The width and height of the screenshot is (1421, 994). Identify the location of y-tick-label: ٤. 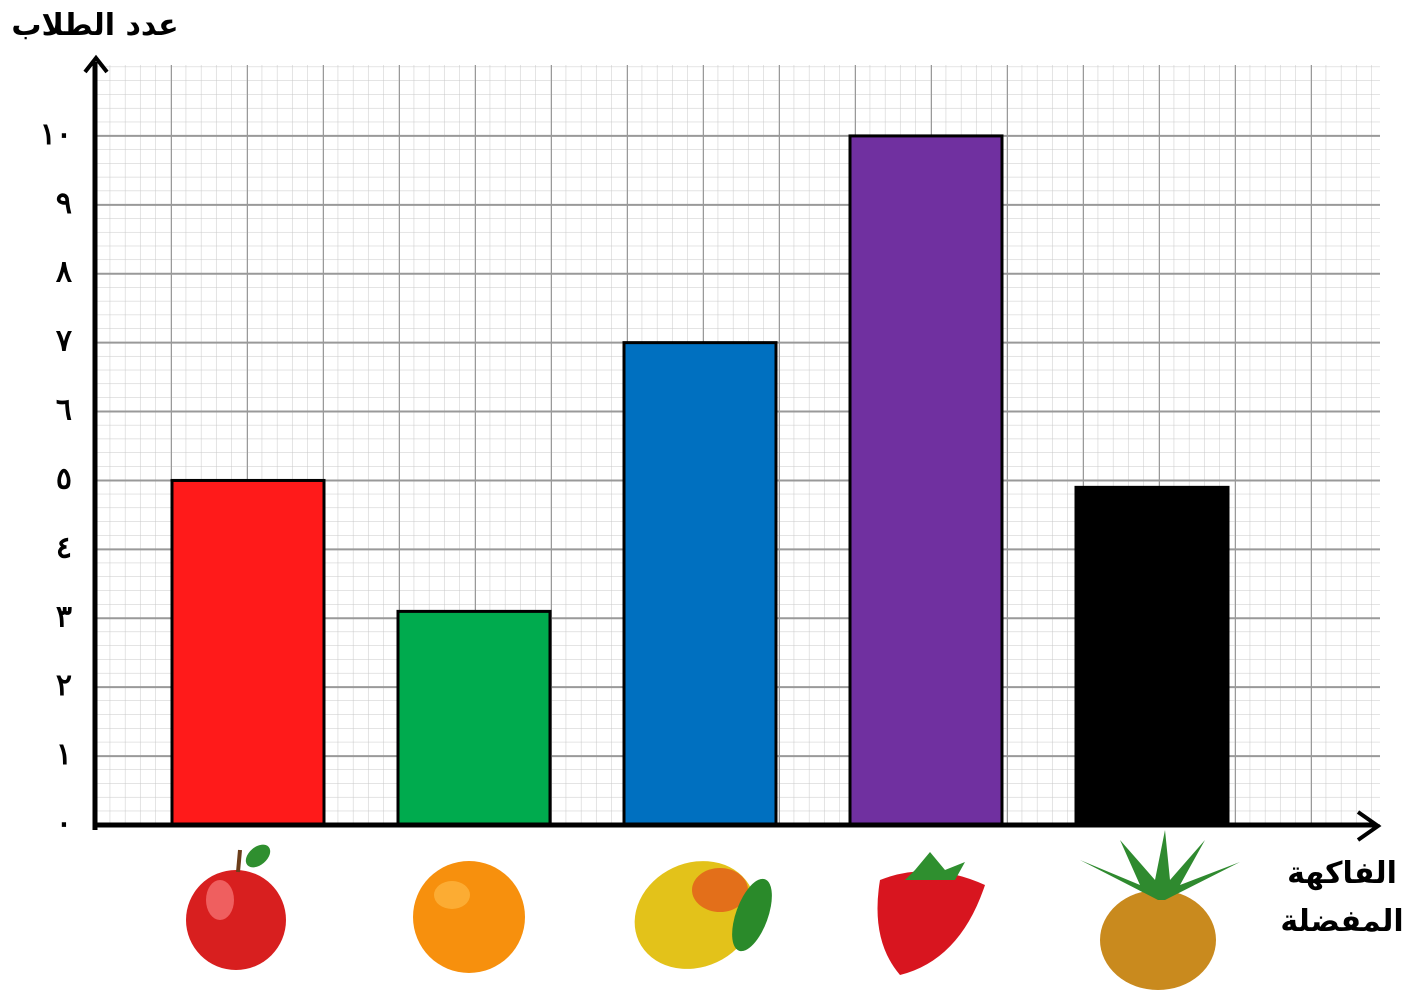
(64, 547).